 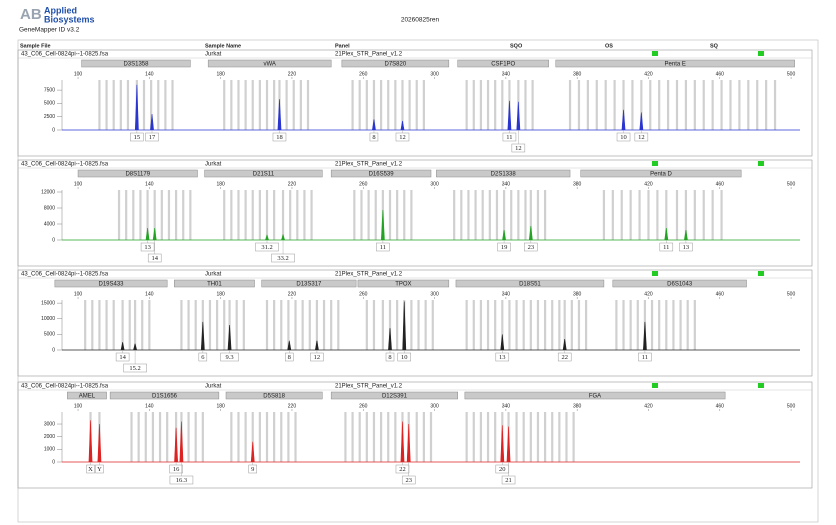 I want to click on x-tick-label: 340, so click(x=506, y=184).